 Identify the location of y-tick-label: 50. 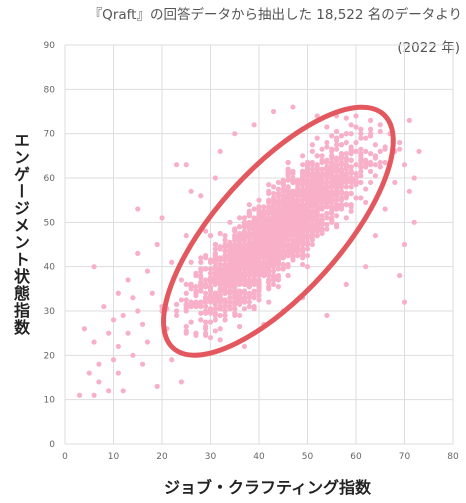
(50, 223).